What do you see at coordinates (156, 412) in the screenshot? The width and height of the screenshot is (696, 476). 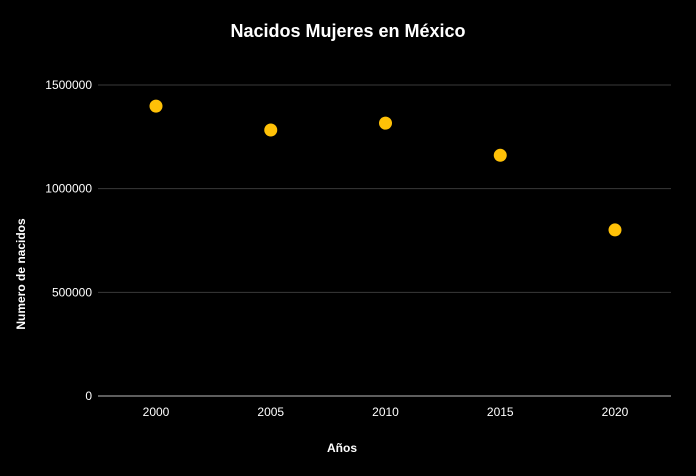 I see `x-tick-label: 2000` at bounding box center [156, 412].